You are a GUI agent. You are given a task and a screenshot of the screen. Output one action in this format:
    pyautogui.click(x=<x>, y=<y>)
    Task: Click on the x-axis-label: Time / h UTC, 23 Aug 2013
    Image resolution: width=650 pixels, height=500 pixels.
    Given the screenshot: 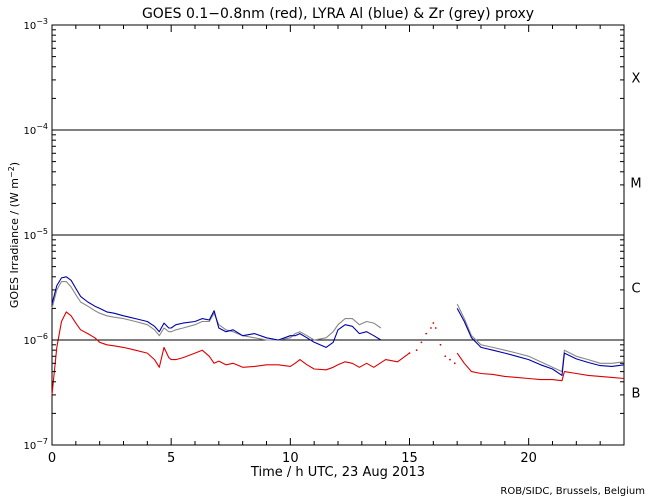 What is the action you would take?
    pyautogui.click(x=337, y=472)
    